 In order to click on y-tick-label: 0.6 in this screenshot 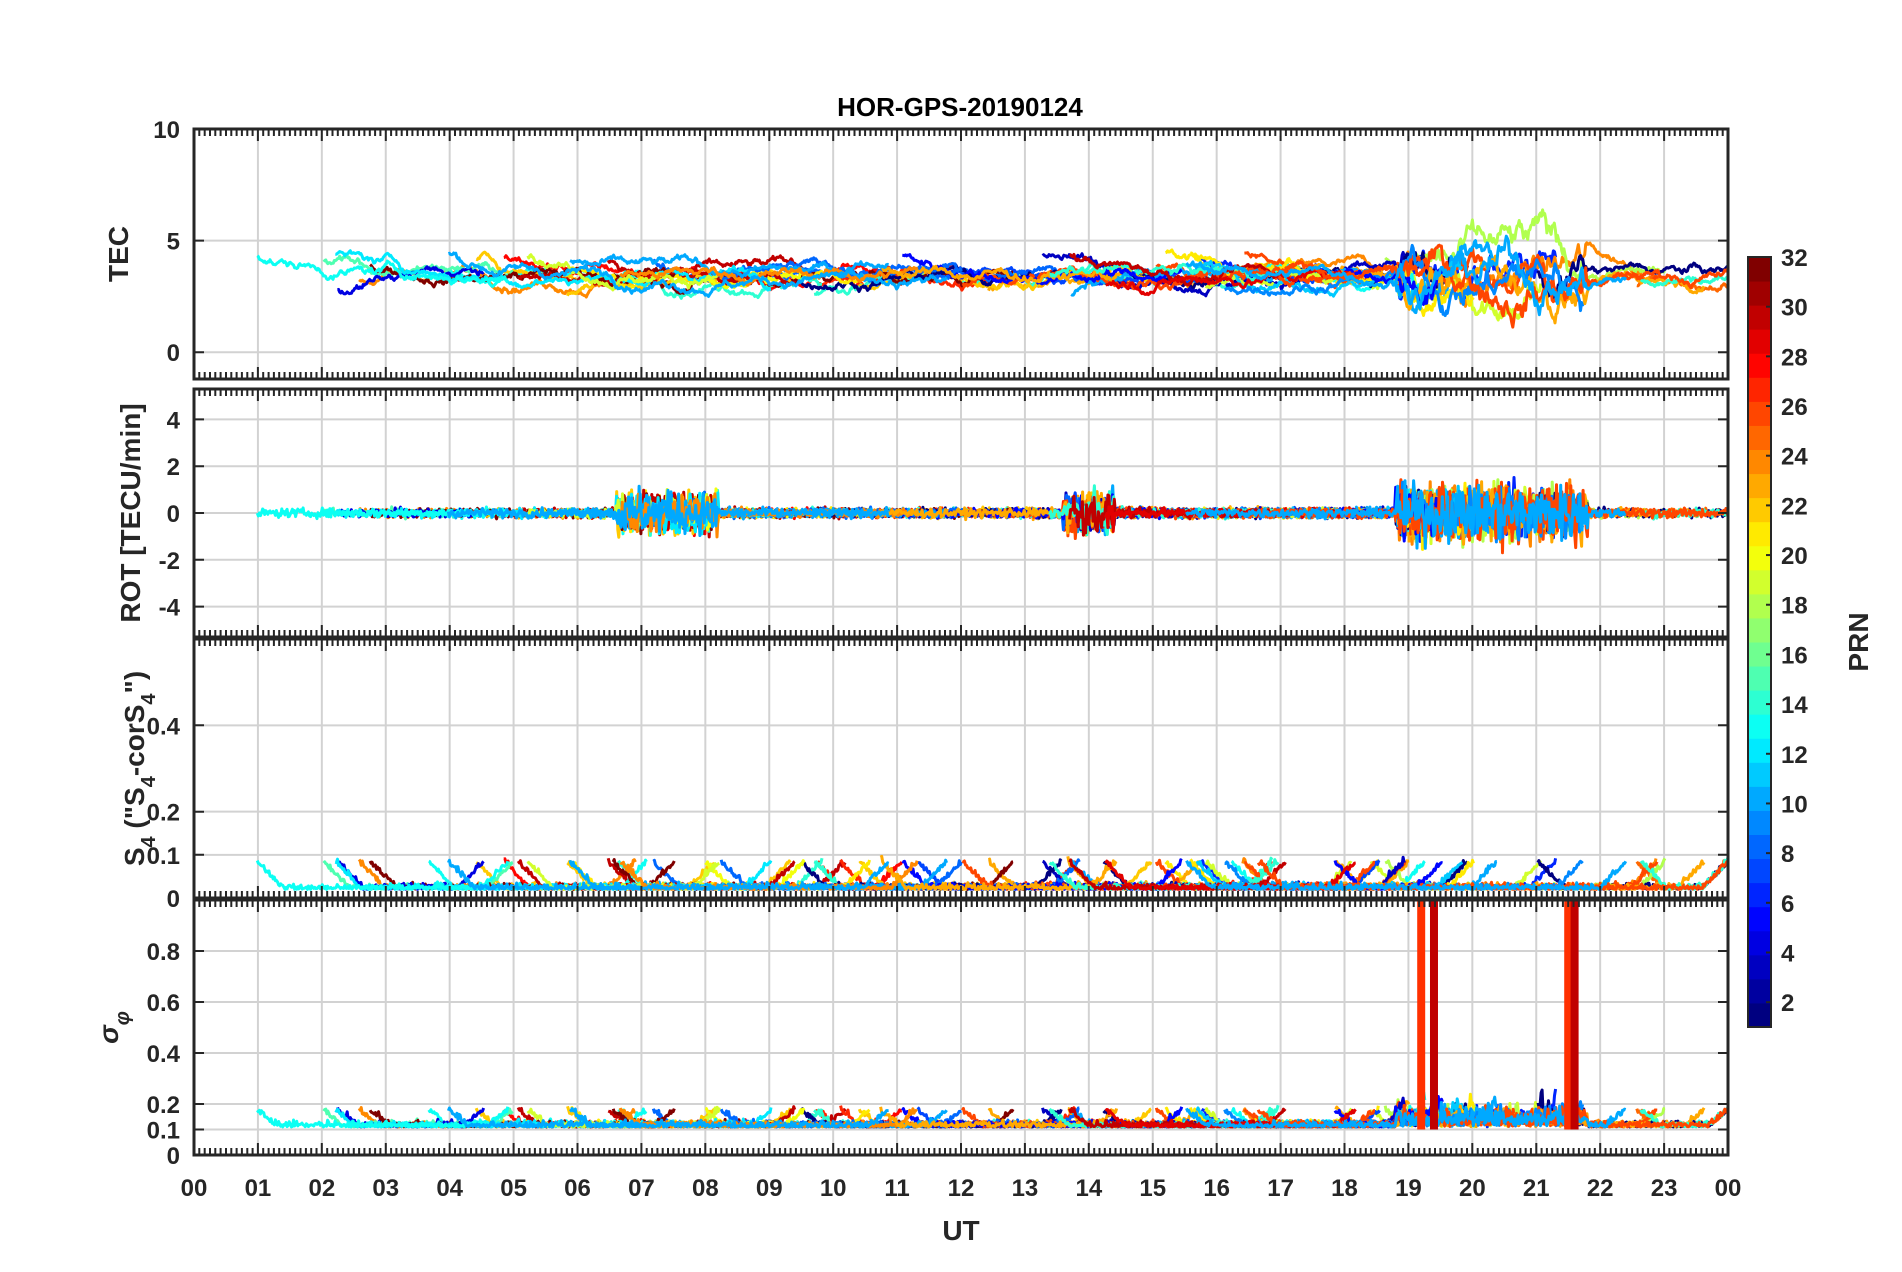, I will do `click(163, 1003)`.